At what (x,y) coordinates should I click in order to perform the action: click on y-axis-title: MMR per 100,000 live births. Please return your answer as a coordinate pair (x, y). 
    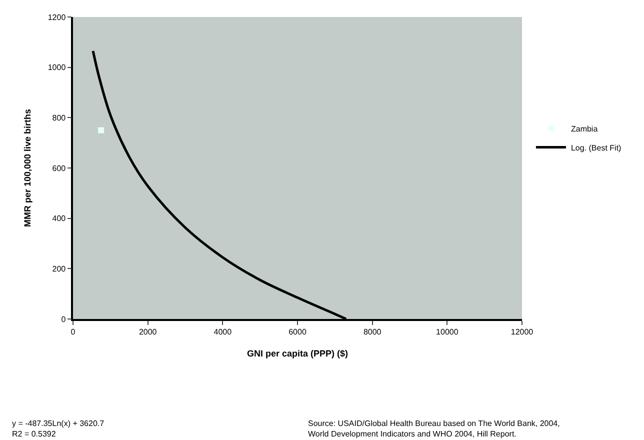
    Looking at the image, I should click on (27, 168).